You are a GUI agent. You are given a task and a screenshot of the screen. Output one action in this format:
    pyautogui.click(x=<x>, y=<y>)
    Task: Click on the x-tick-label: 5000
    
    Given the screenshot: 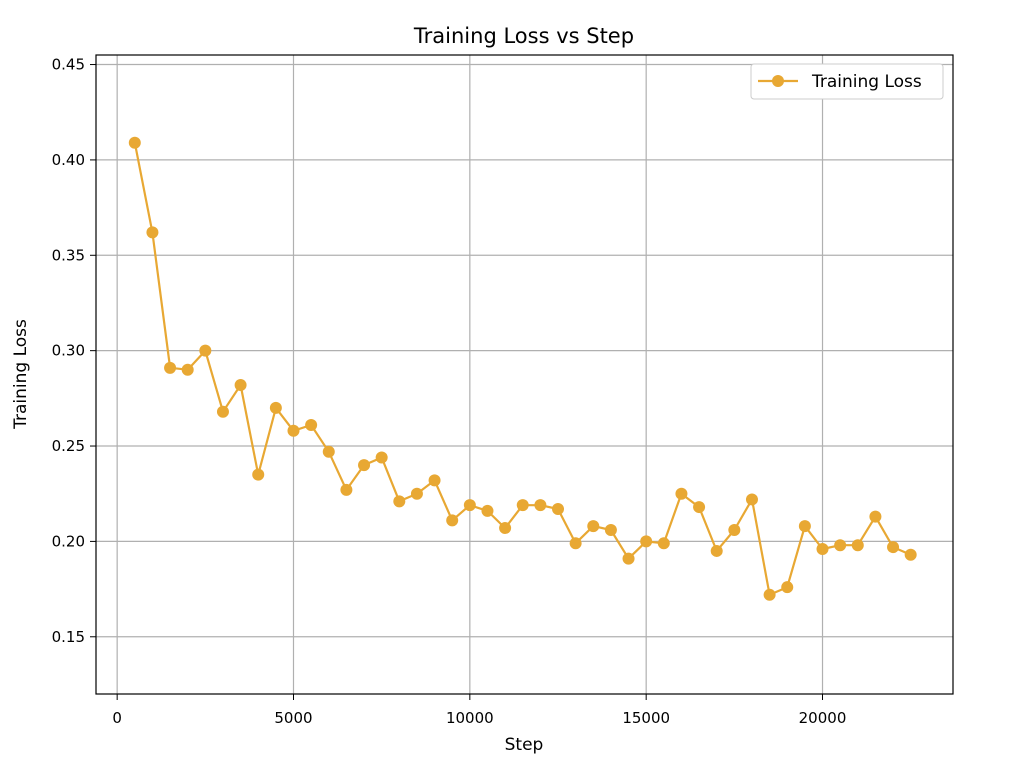 What is the action you would take?
    pyautogui.click(x=293, y=718)
    